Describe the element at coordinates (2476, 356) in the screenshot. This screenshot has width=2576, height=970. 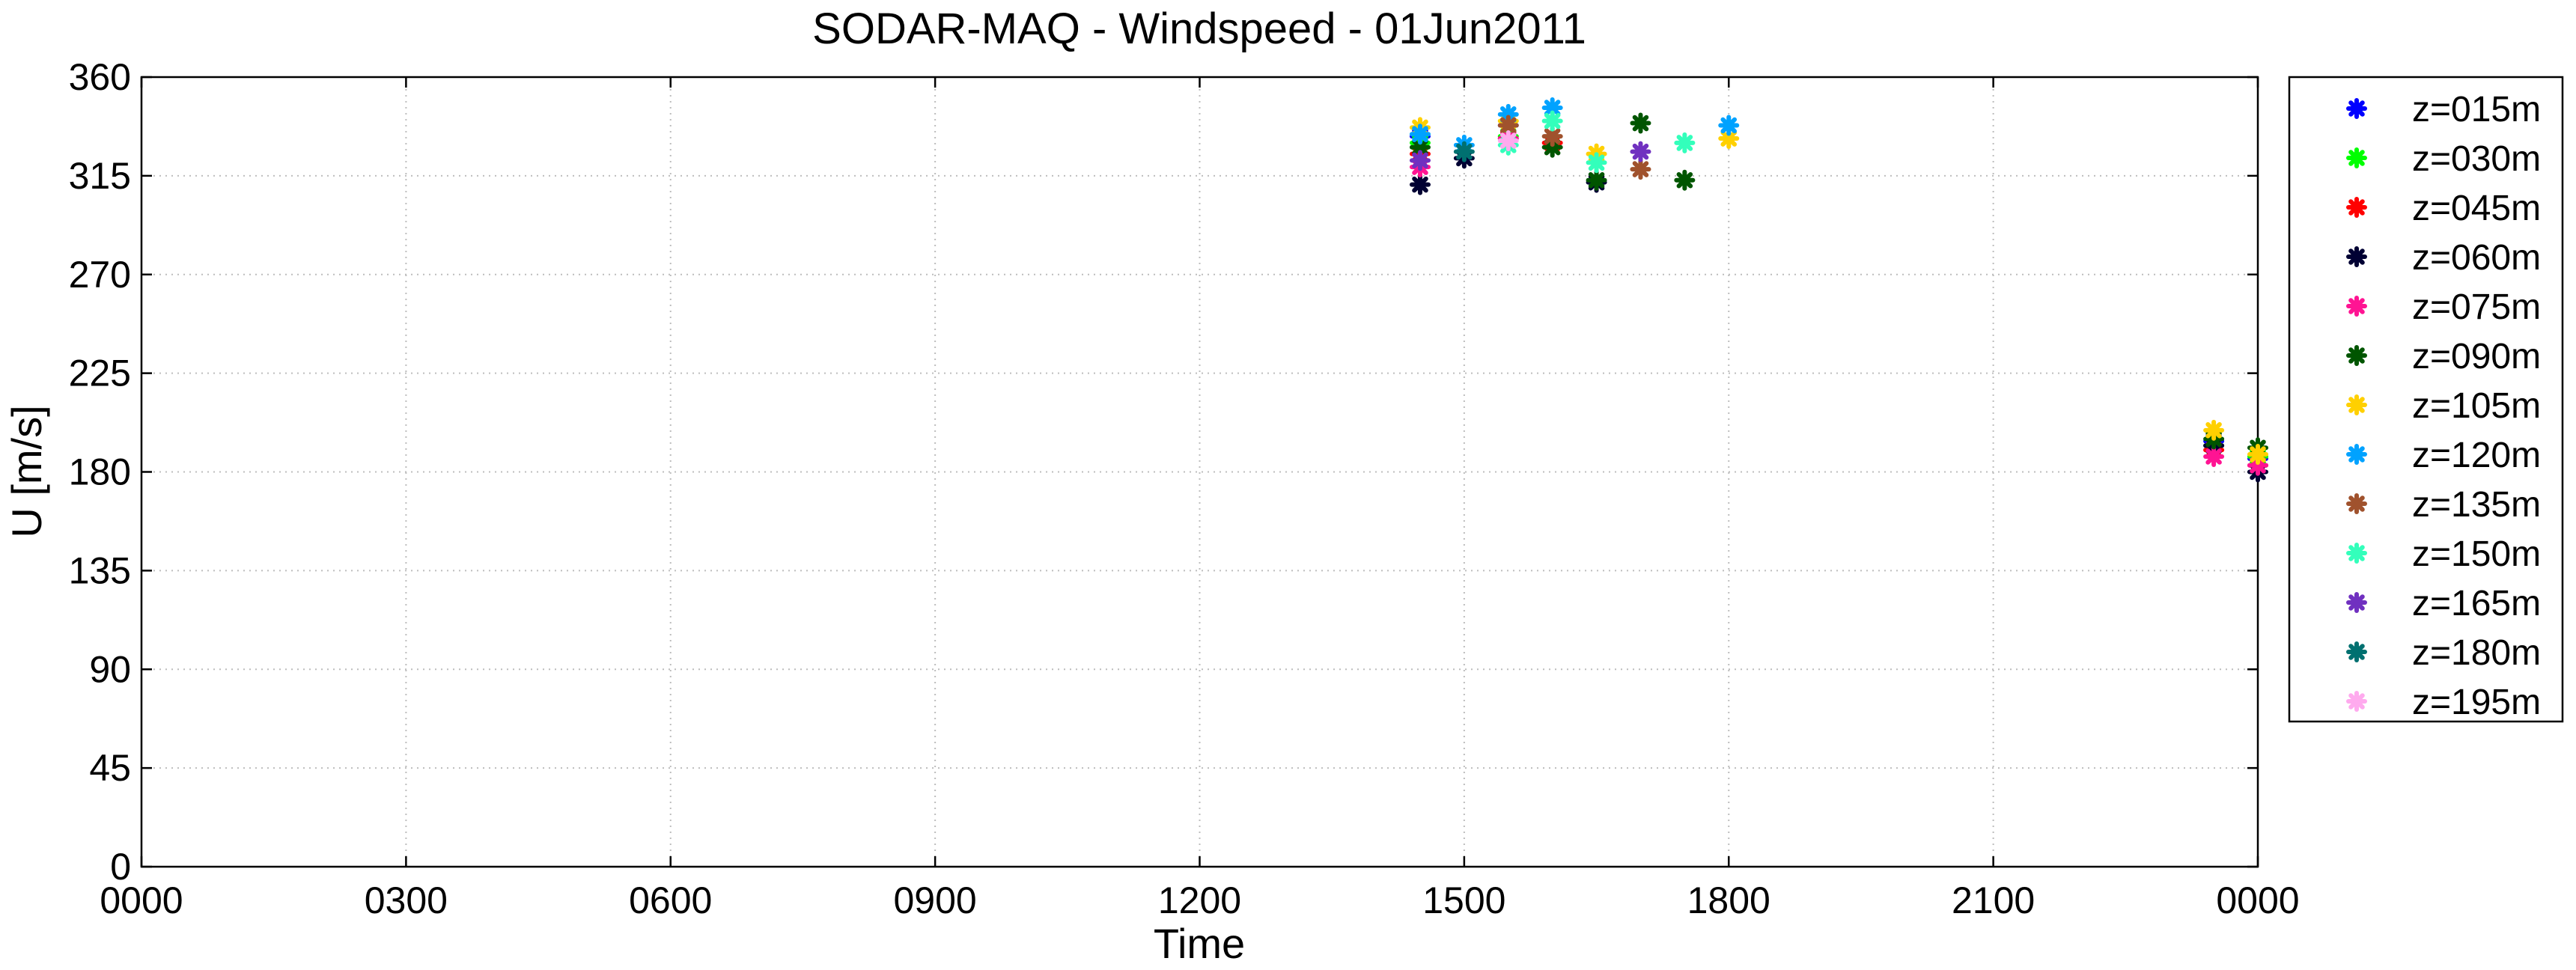
I see `legend-label: z=090m` at that location.